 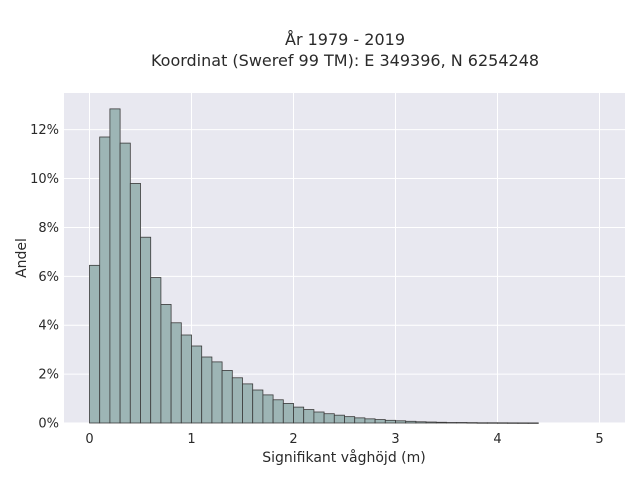 What do you see at coordinates (89, 439) in the screenshot?
I see `x-tick-label: 0` at bounding box center [89, 439].